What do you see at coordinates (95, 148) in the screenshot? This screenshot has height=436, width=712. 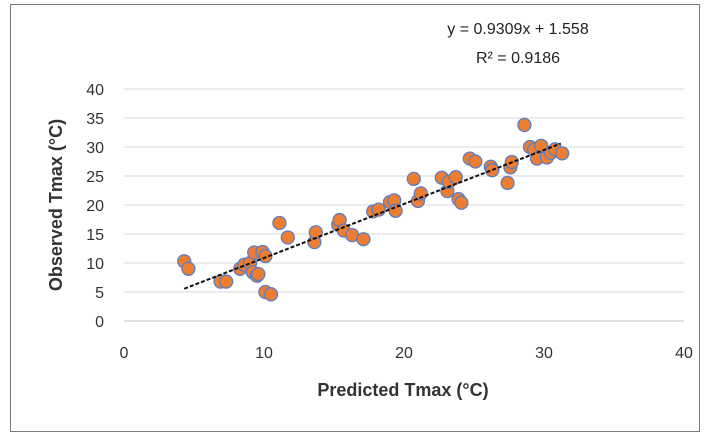 I see `y-tick-label: 30` at bounding box center [95, 148].